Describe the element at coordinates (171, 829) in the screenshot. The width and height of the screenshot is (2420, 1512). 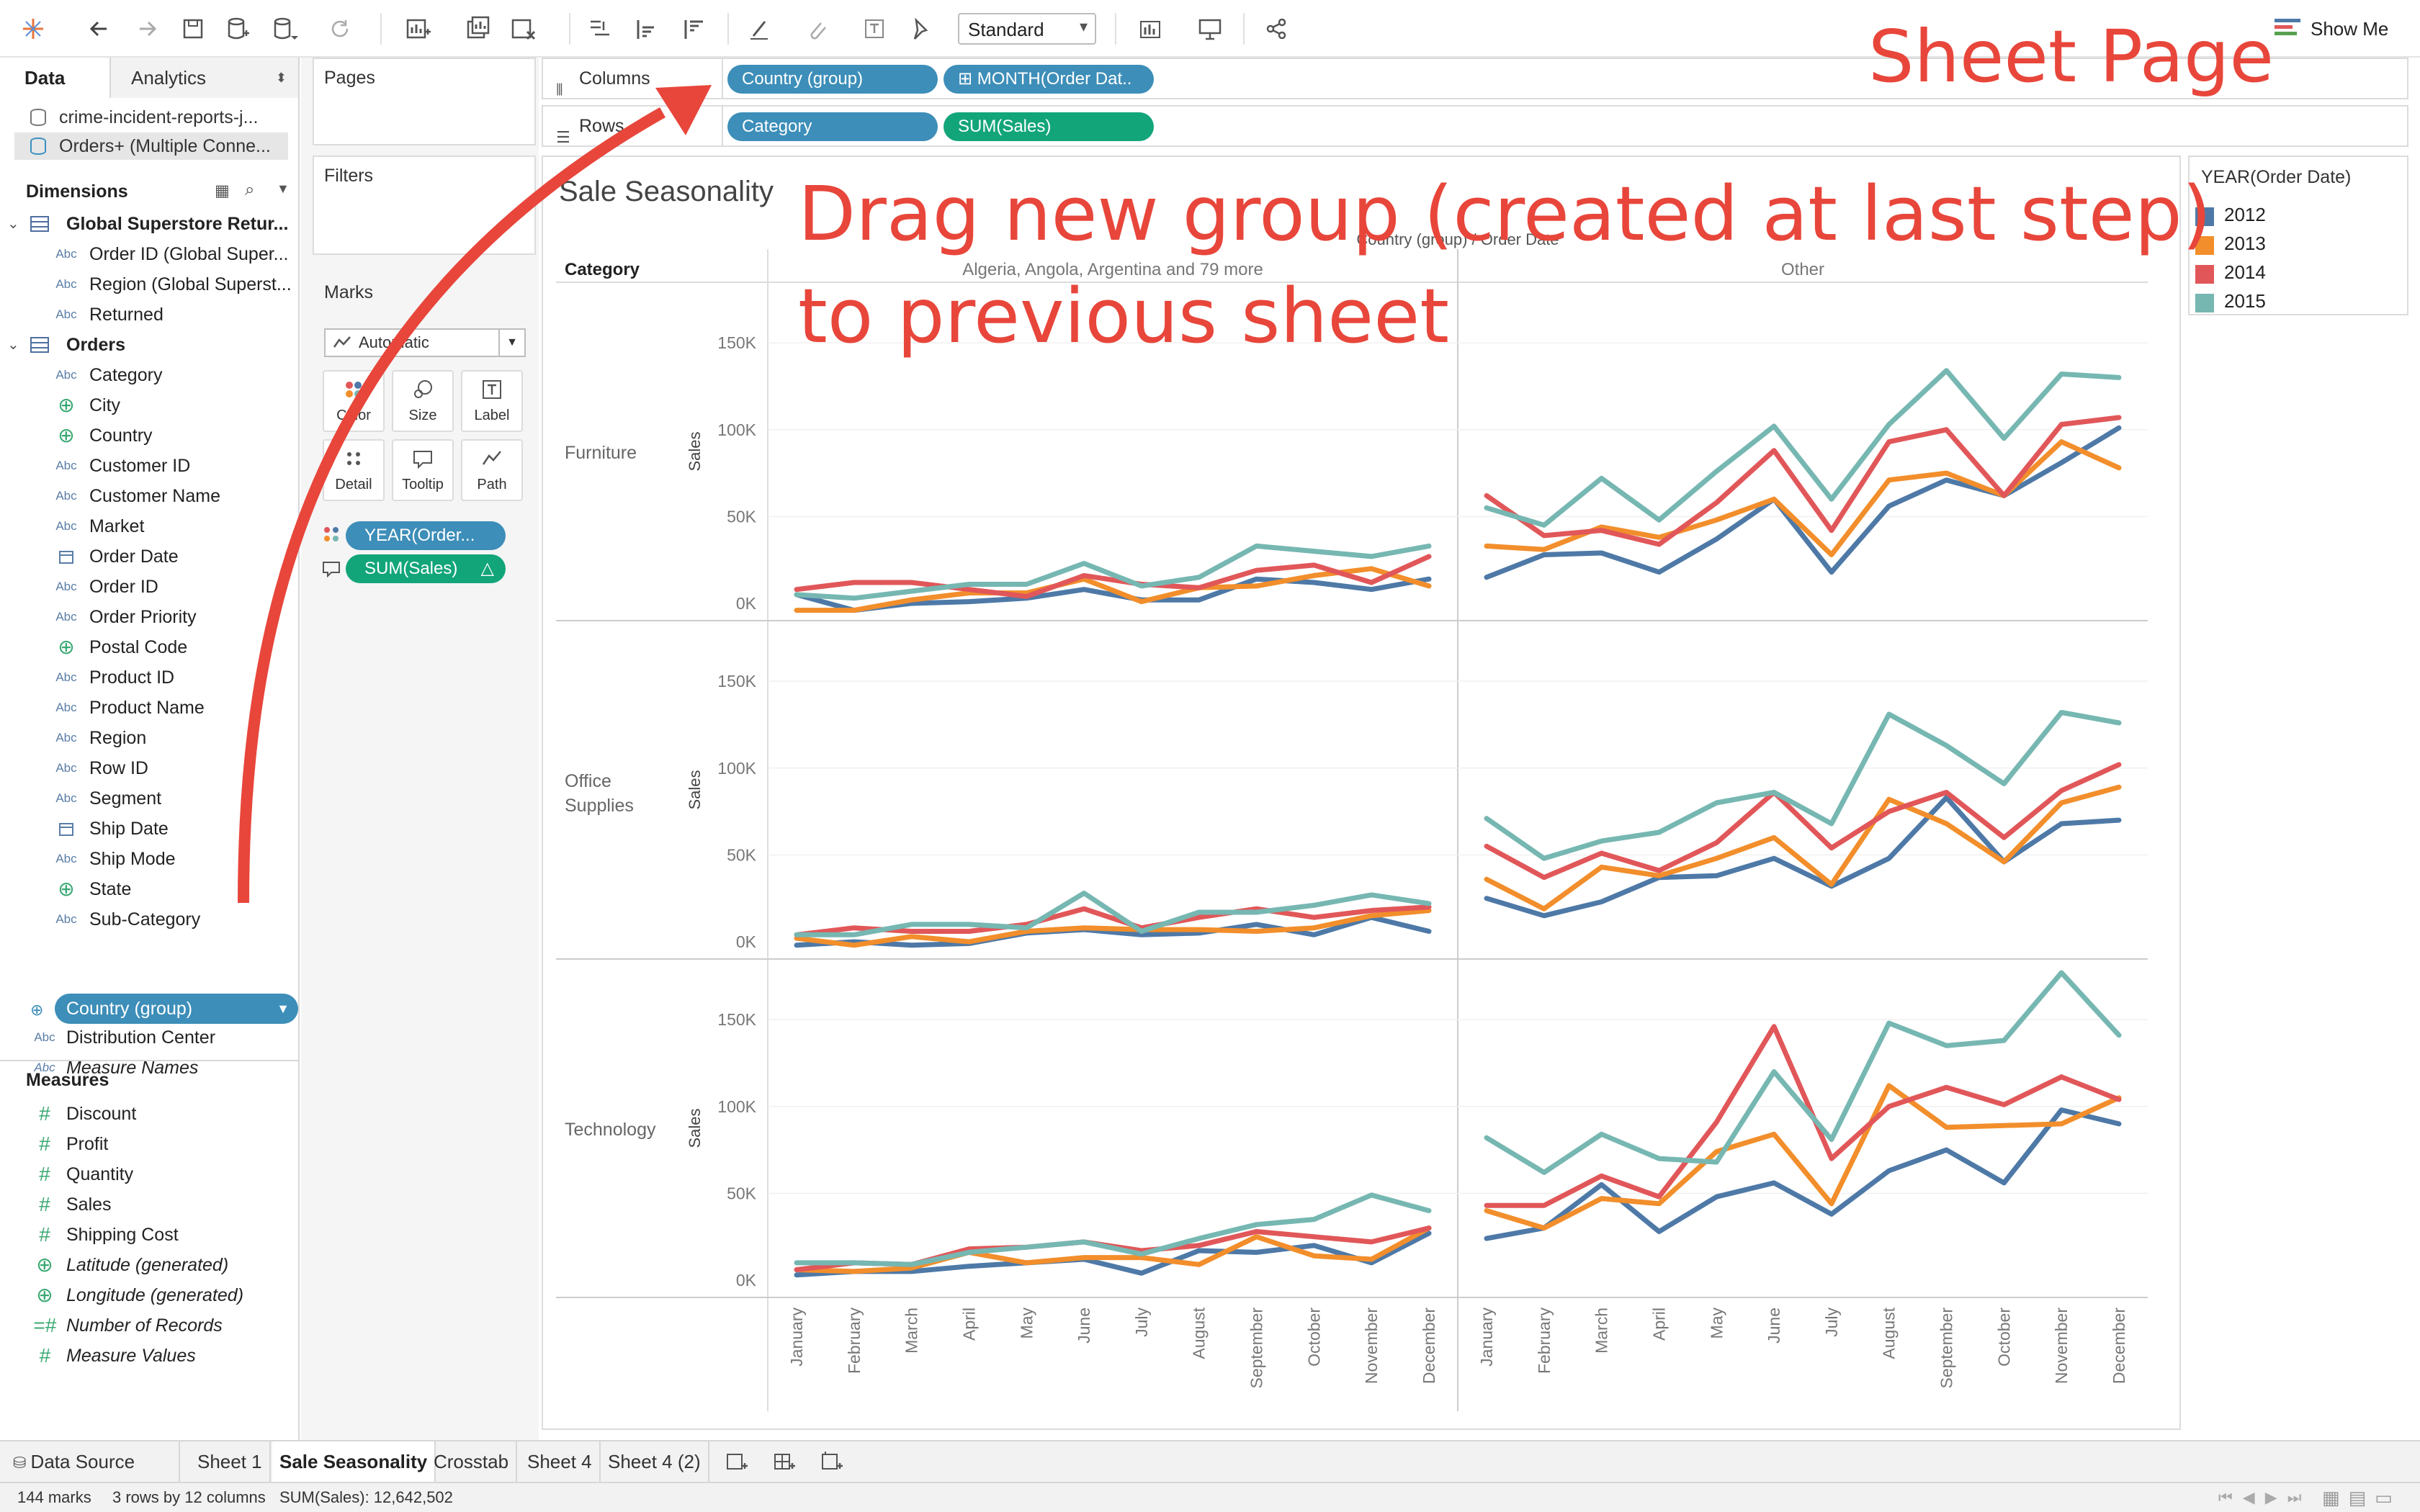
I see `dimension-field: Ship Date` at that location.